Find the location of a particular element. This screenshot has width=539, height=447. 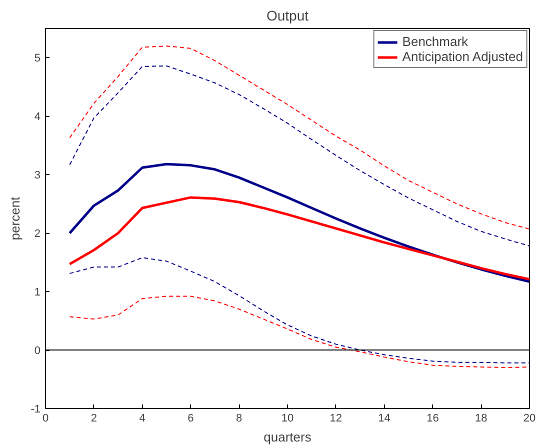

y-tick-label: 5 is located at coordinates (37, 58).